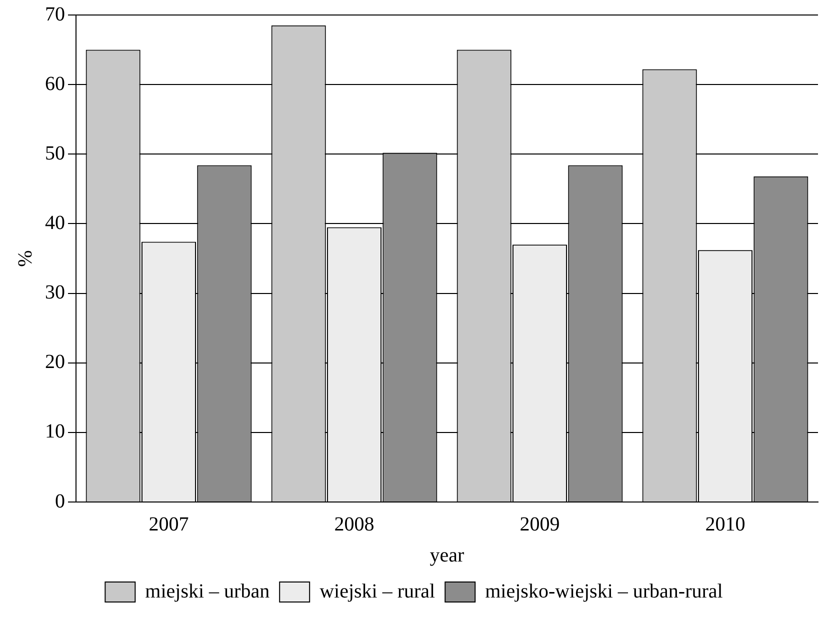 The height and width of the screenshot is (617, 838). Describe the element at coordinates (55, 83) in the screenshot. I see `y-tick-label: 60` at that location.